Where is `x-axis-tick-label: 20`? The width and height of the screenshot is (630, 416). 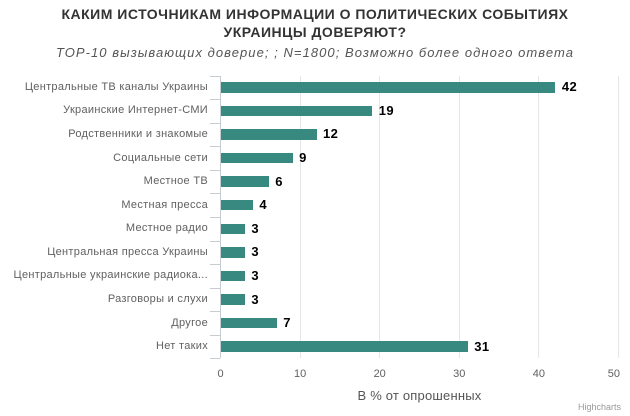
x-axis-tick-label: 20 is located at coordinates (379, 373).